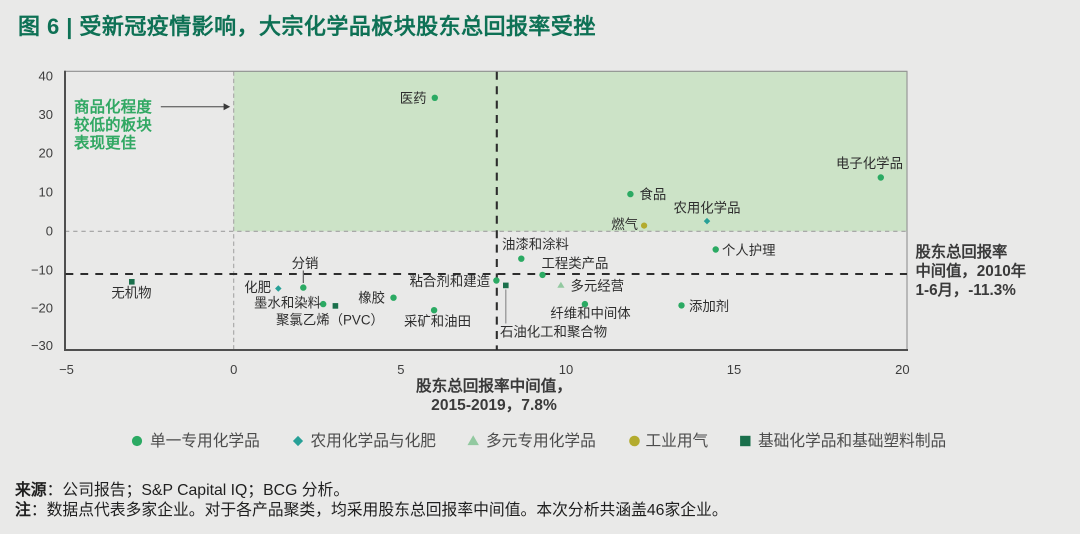 The width and height of the screenshot is (1080, 534). I want to click on svg-text: 纤维和中间体, so click(590, 313).